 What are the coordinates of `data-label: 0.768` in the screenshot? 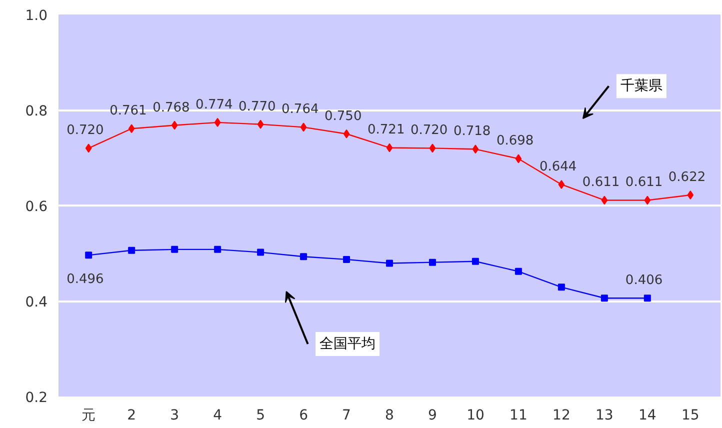 It's located at (171, 108).